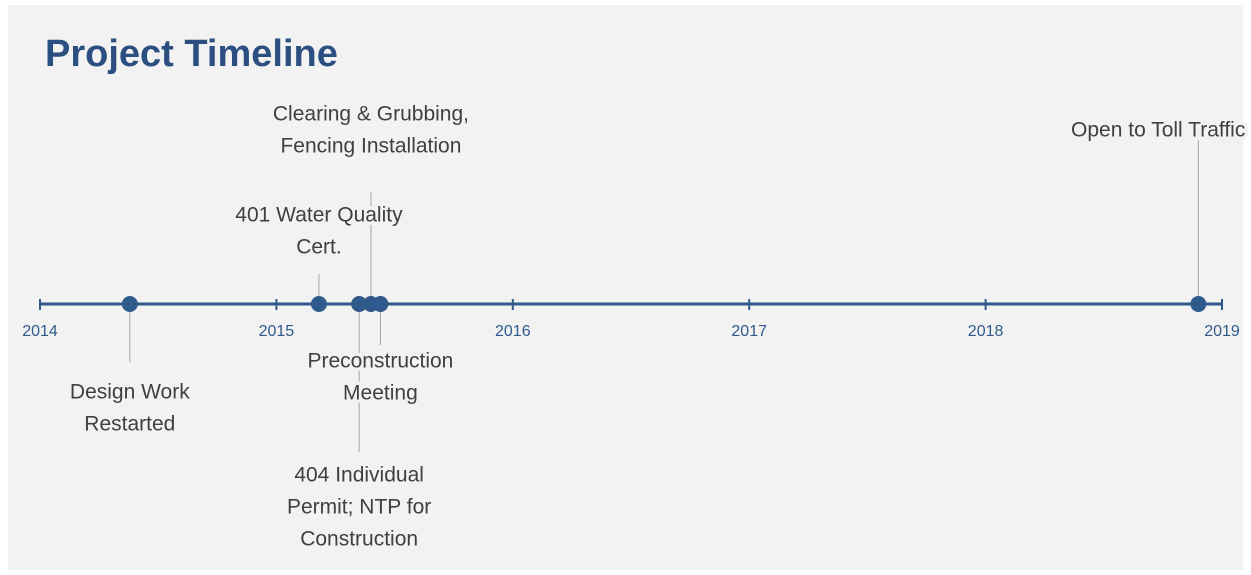  What do you see at coordinates (513, 331) in the screenshot?
I see `x-tick-label: 2016` at bounding box center [513, 331].